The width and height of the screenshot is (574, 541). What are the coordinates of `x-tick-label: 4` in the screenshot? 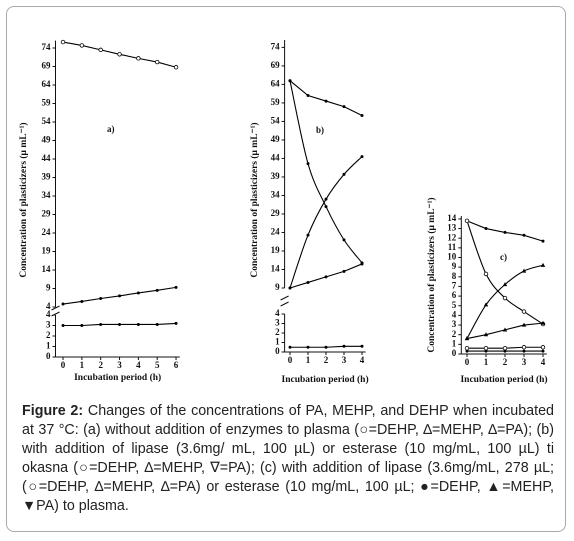 It's located at (138, 365).